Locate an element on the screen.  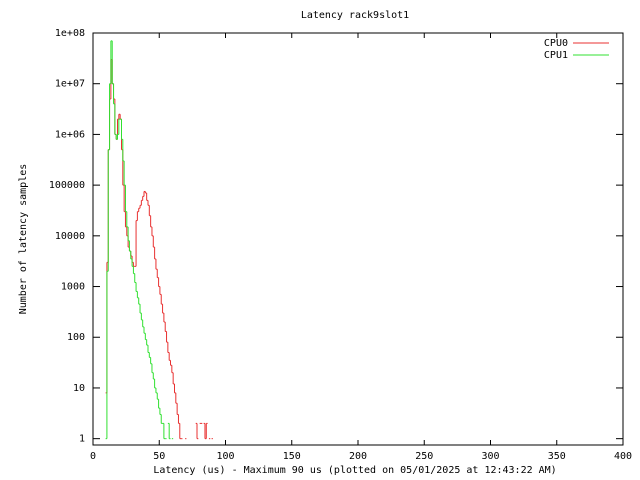
x-tick-label: 300 is located at coordinates (490, 456).